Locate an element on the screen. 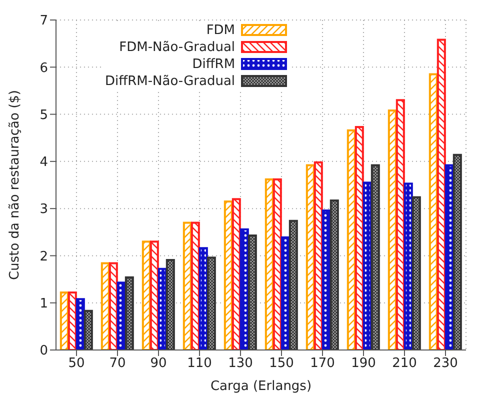  x-tick-label: 110 is located at coordinates (199, 364).